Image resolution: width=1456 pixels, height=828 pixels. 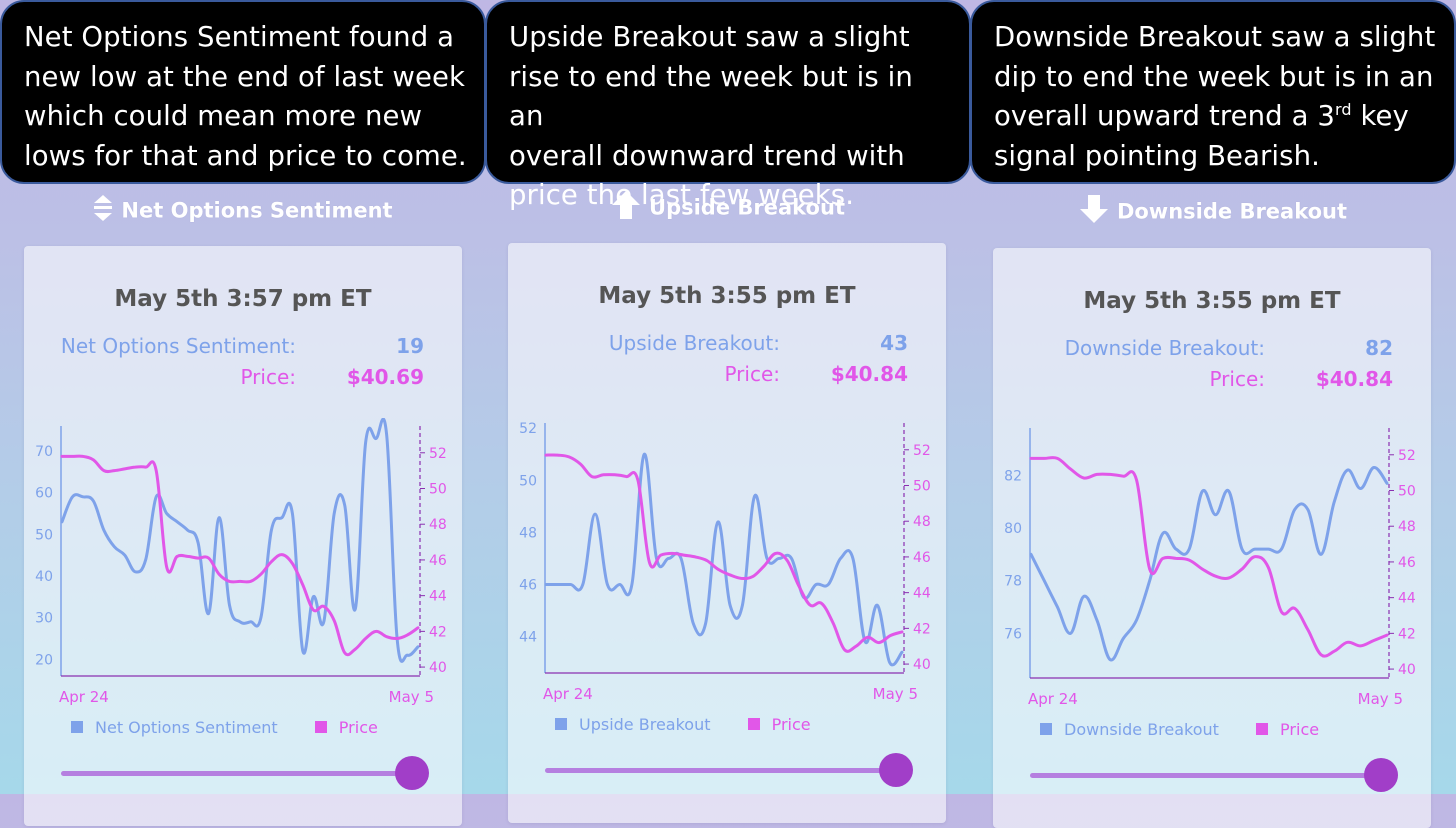 What do you see at coordinates (1013, 529) in the screenshot?
I see `left-tick-label: 80` at bounding box center [1013, 529].